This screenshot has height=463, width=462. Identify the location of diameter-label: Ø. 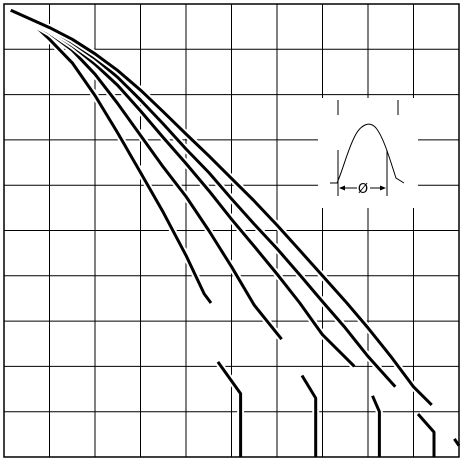
(363, 189).